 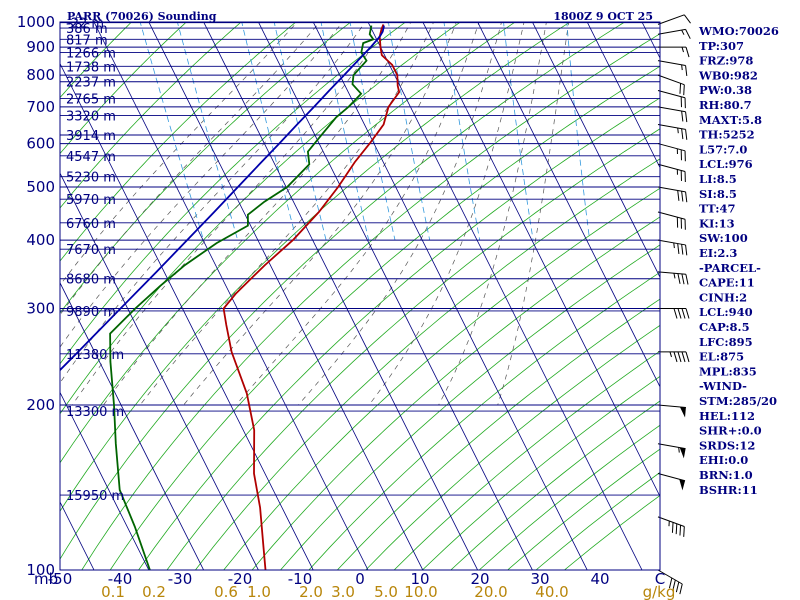 I want to click on sounding-index: SRDS:12, so click(x=727, y=445).